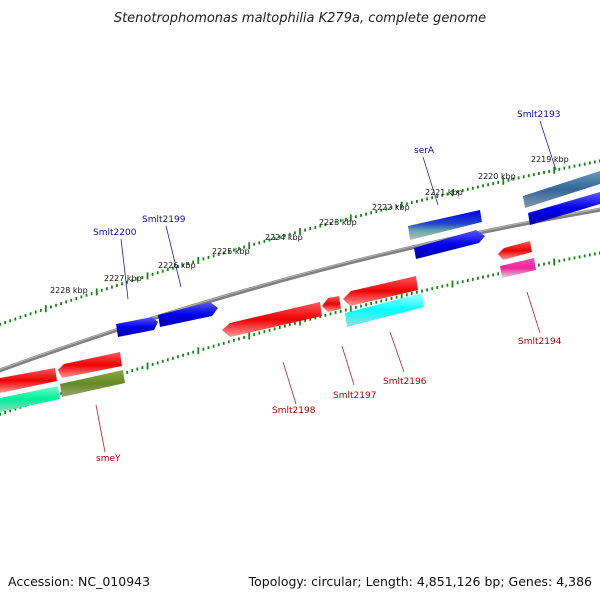 This screenshot has width=600, height=600. Describe the element at coordinates (538, 115) in the screenshot. I see `gene-label-smlt2193: Smlt2193` at that location.